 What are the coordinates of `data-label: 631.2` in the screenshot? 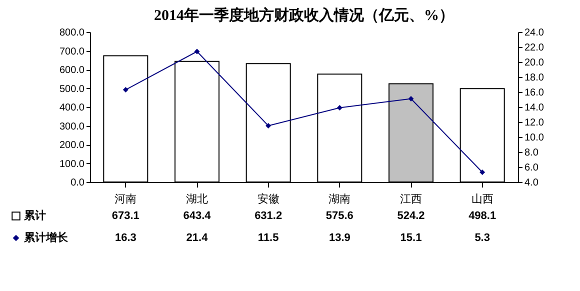 It's located at (268, 216).